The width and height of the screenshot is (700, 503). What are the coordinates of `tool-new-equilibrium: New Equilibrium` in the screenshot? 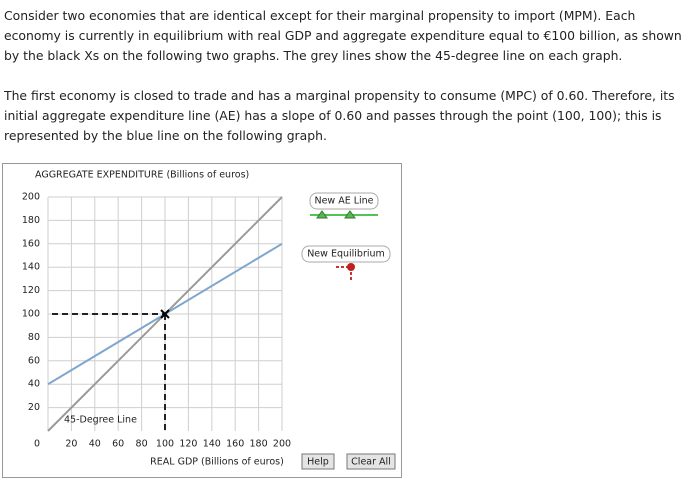 It's located at (346, 263).